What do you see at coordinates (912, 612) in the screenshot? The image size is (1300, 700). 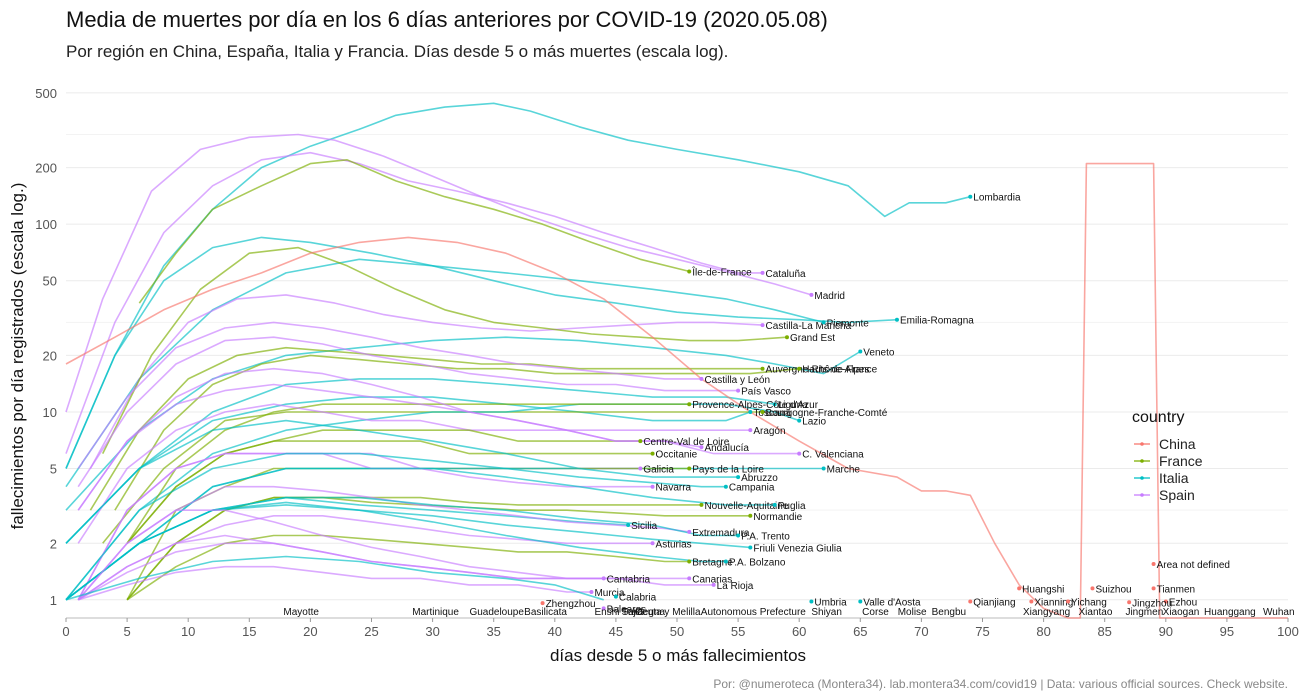 I see `series-label-67: Molise` at bounding box center [912, 612].